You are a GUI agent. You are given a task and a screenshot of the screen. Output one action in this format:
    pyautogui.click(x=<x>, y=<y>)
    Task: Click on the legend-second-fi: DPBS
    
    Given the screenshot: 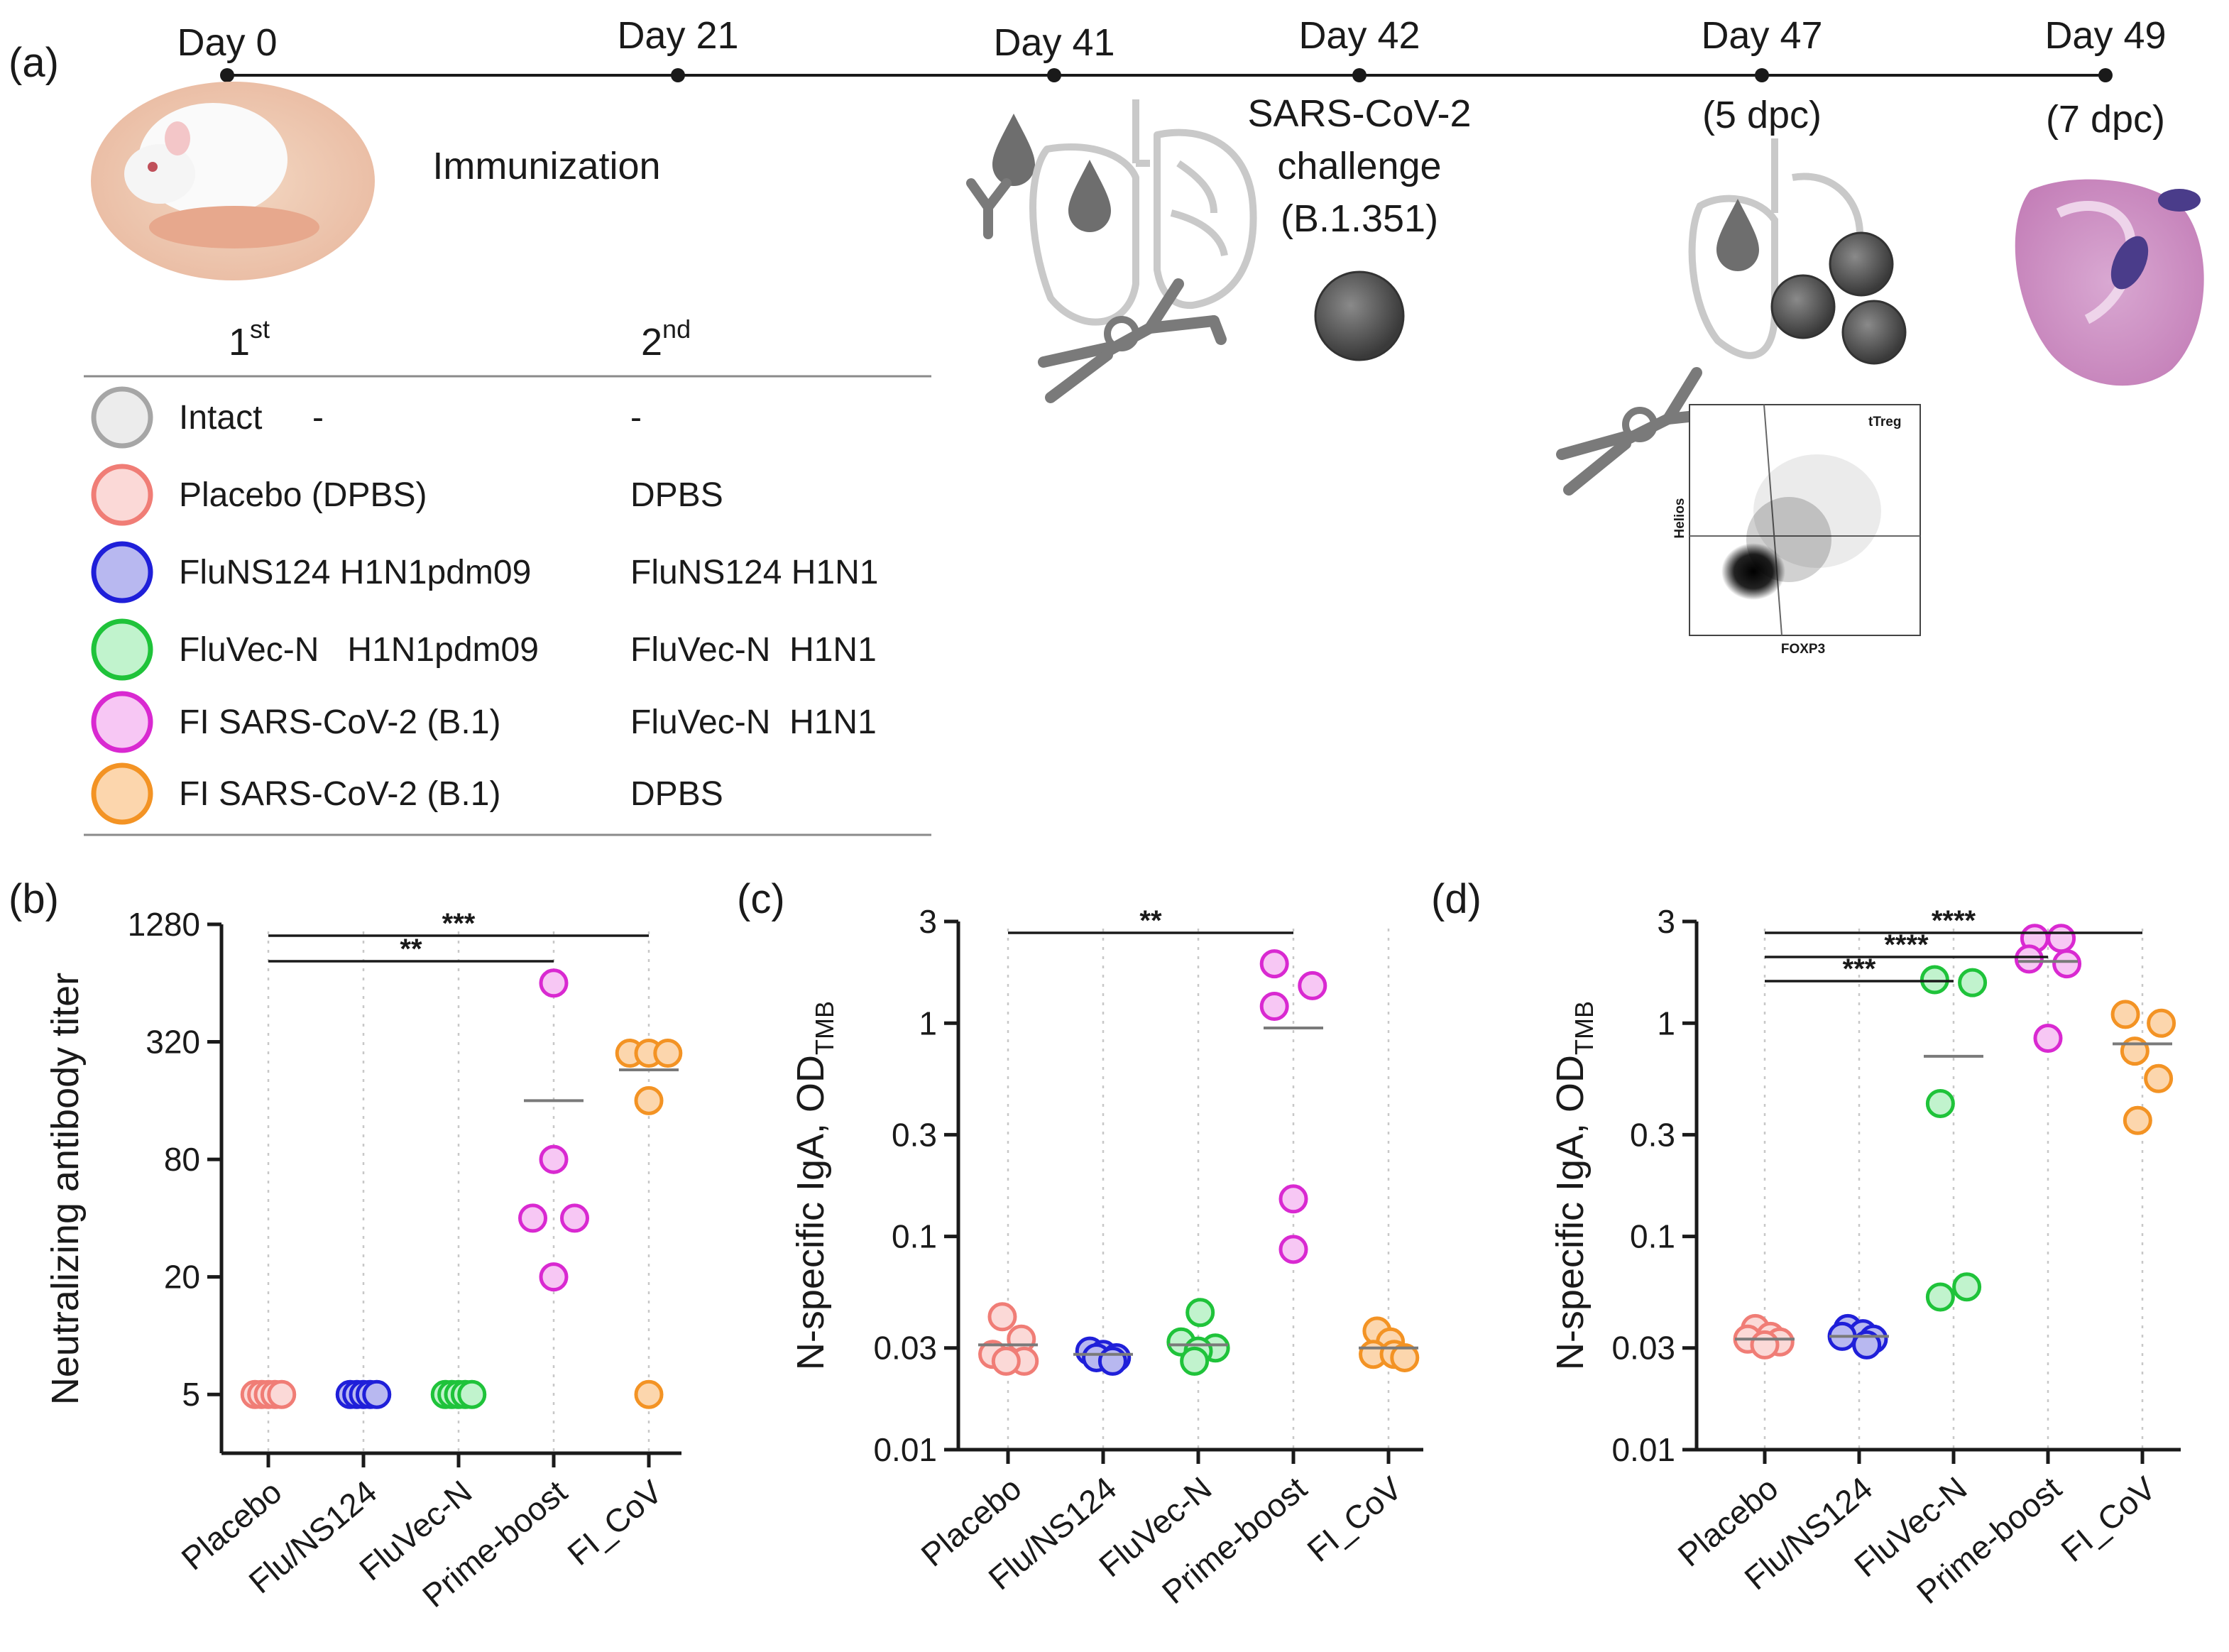 What is the action you would take?
    pyautogui.click(x=676, y=794)
    